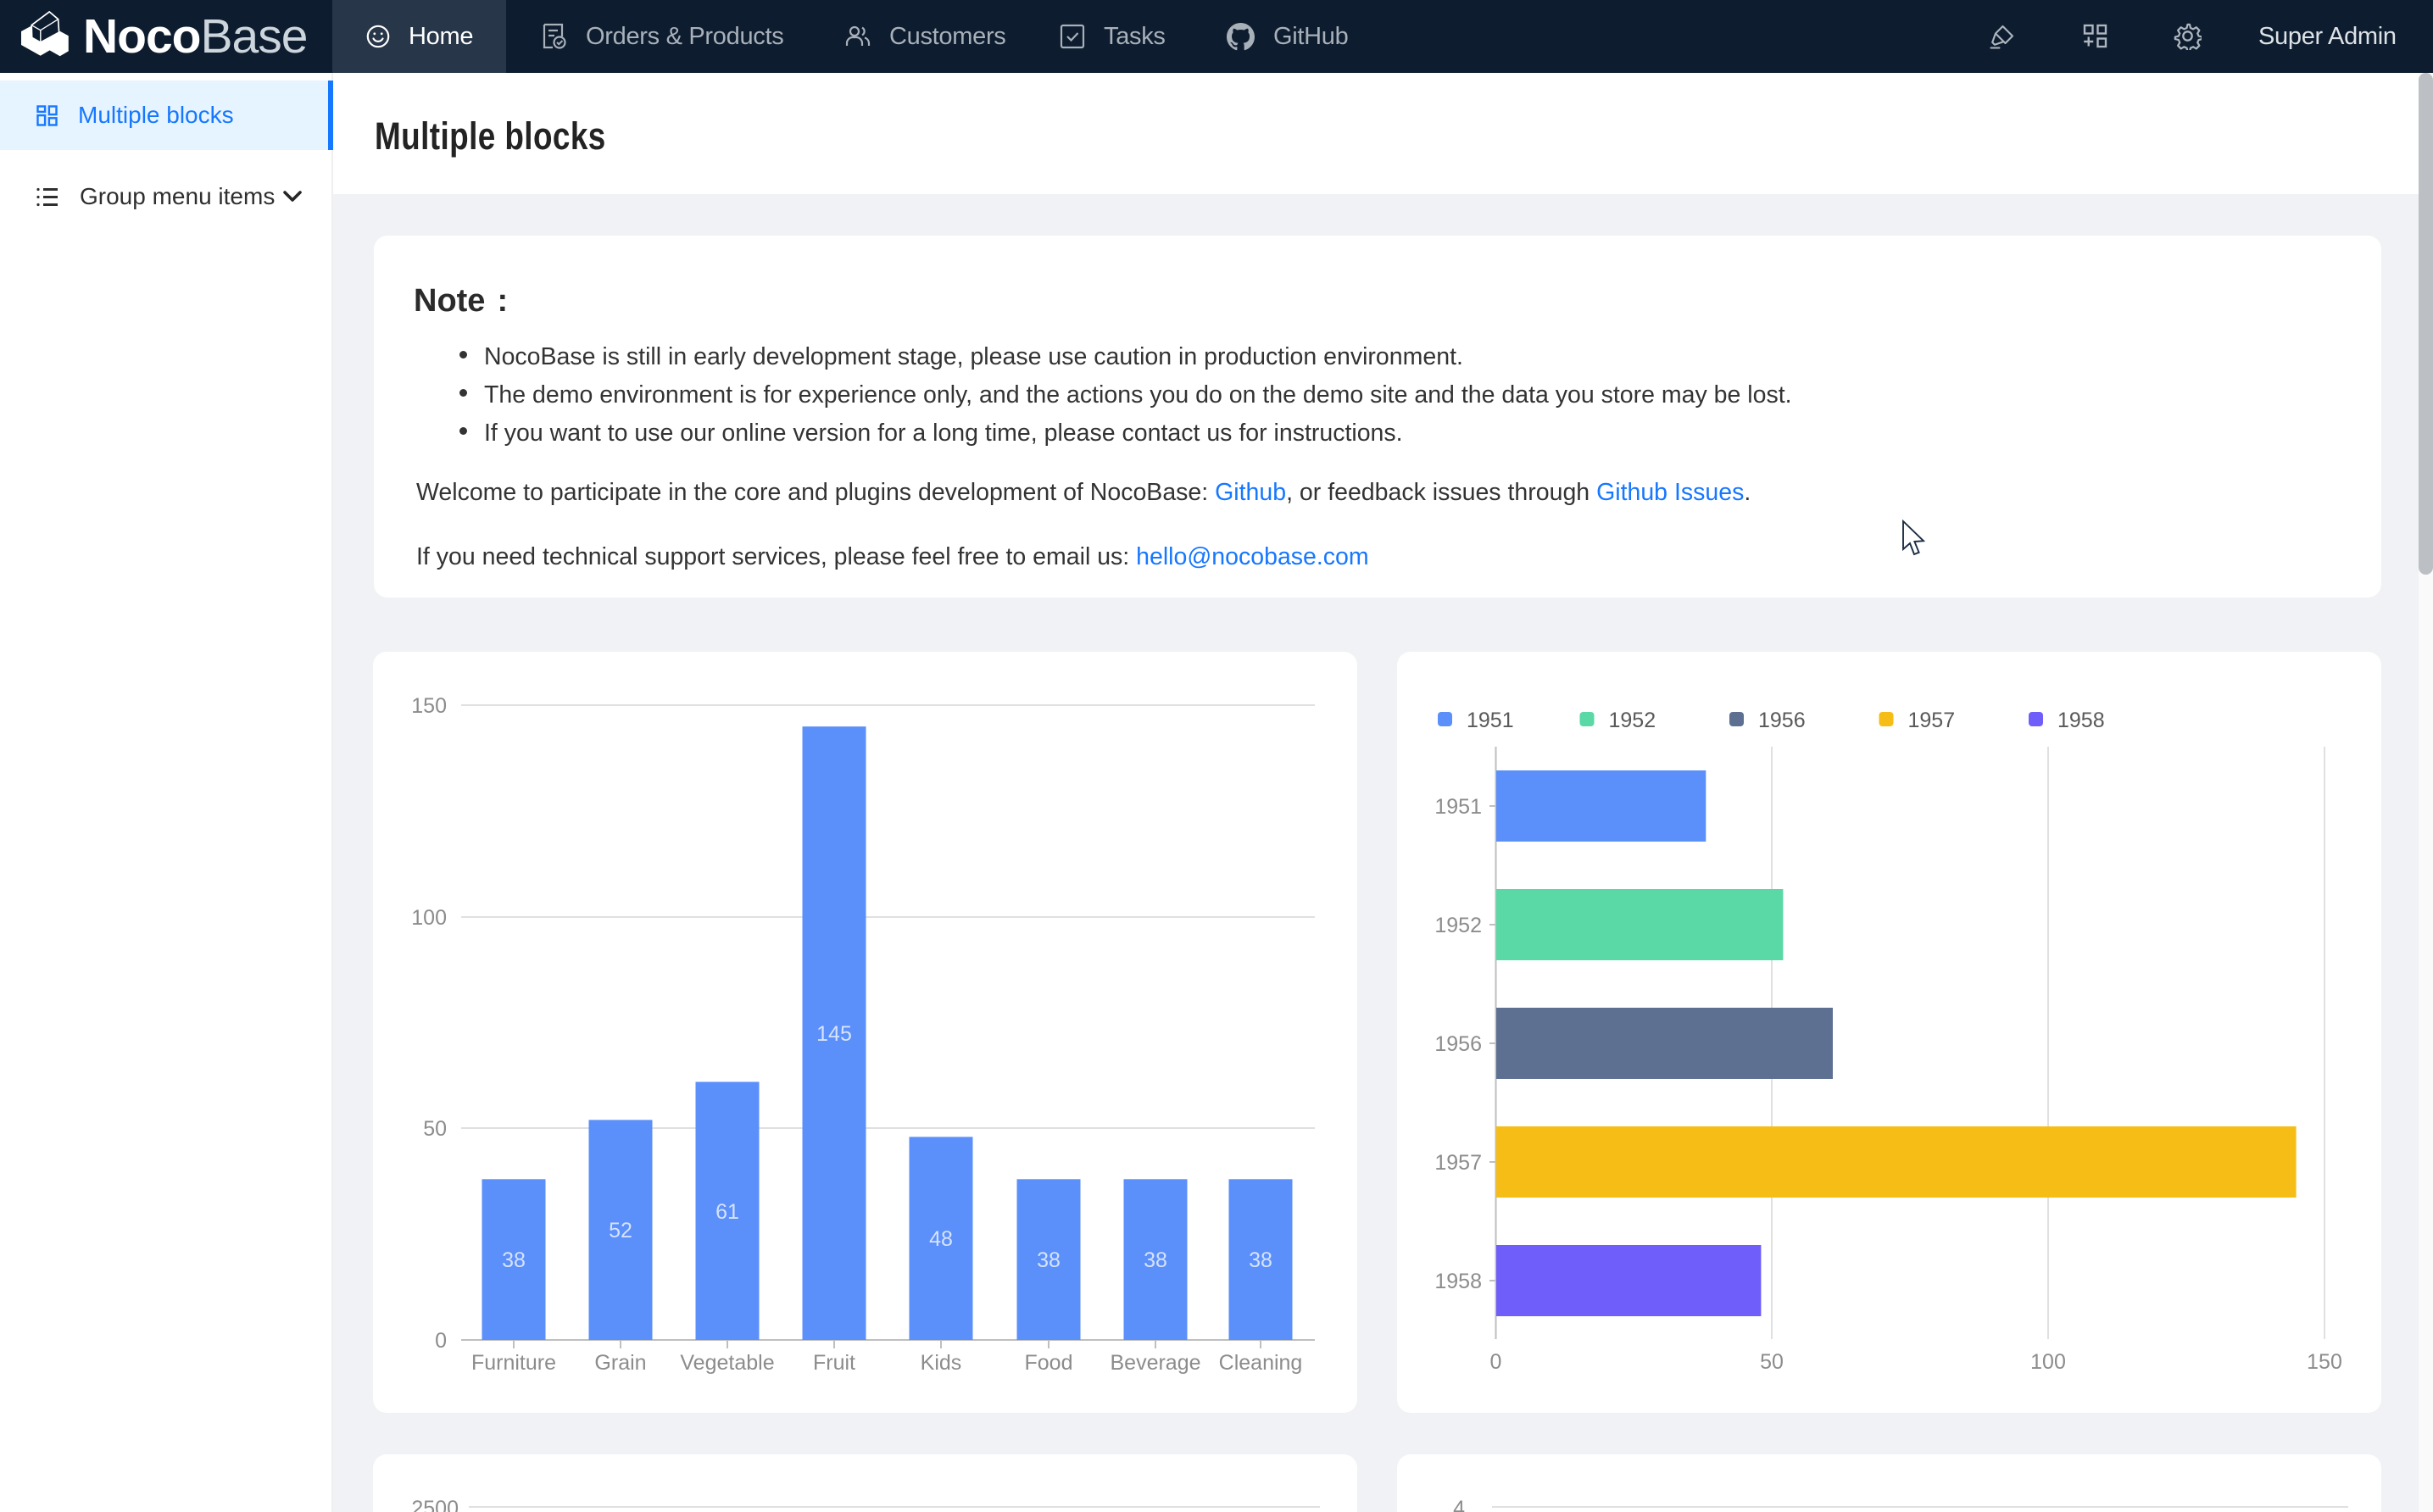 The width and height of the screenshot is (2433, 1512). I want to click on svg-text: Food, so click(1049, 1363).